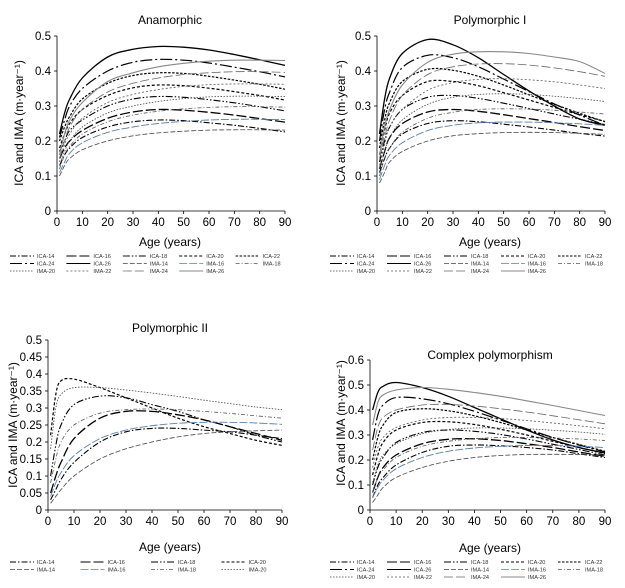  I want to click on y-tick-label: 0.45, so click(31, 358).